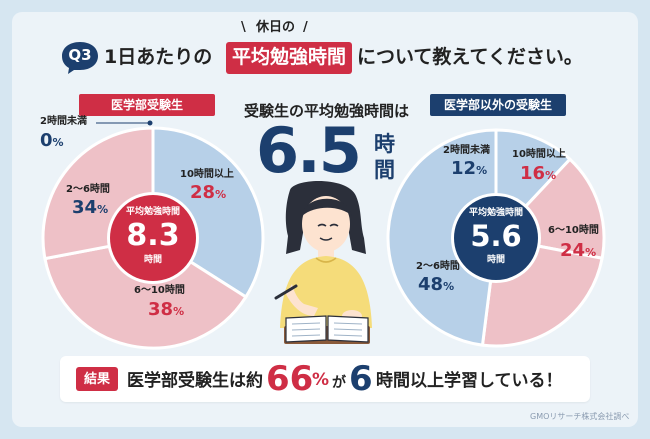  I want to click on result-text1: 医学部受験生は約, so click(195, 381).